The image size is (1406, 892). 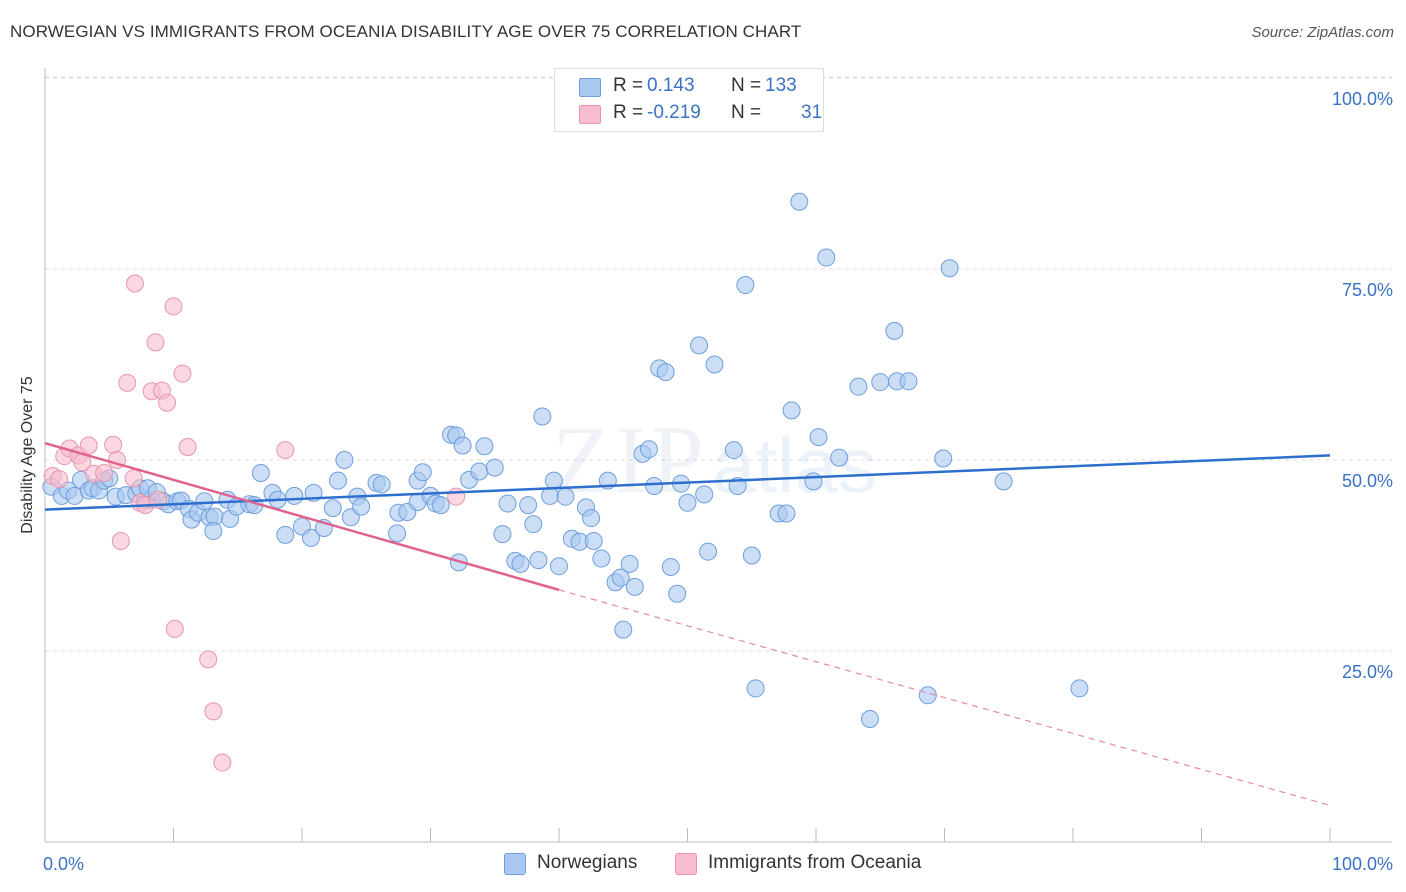 What do you see at coordinates (944, 697) in the screenshot?
I see `oceania-trend-extension` at bounding box center [944, 697].